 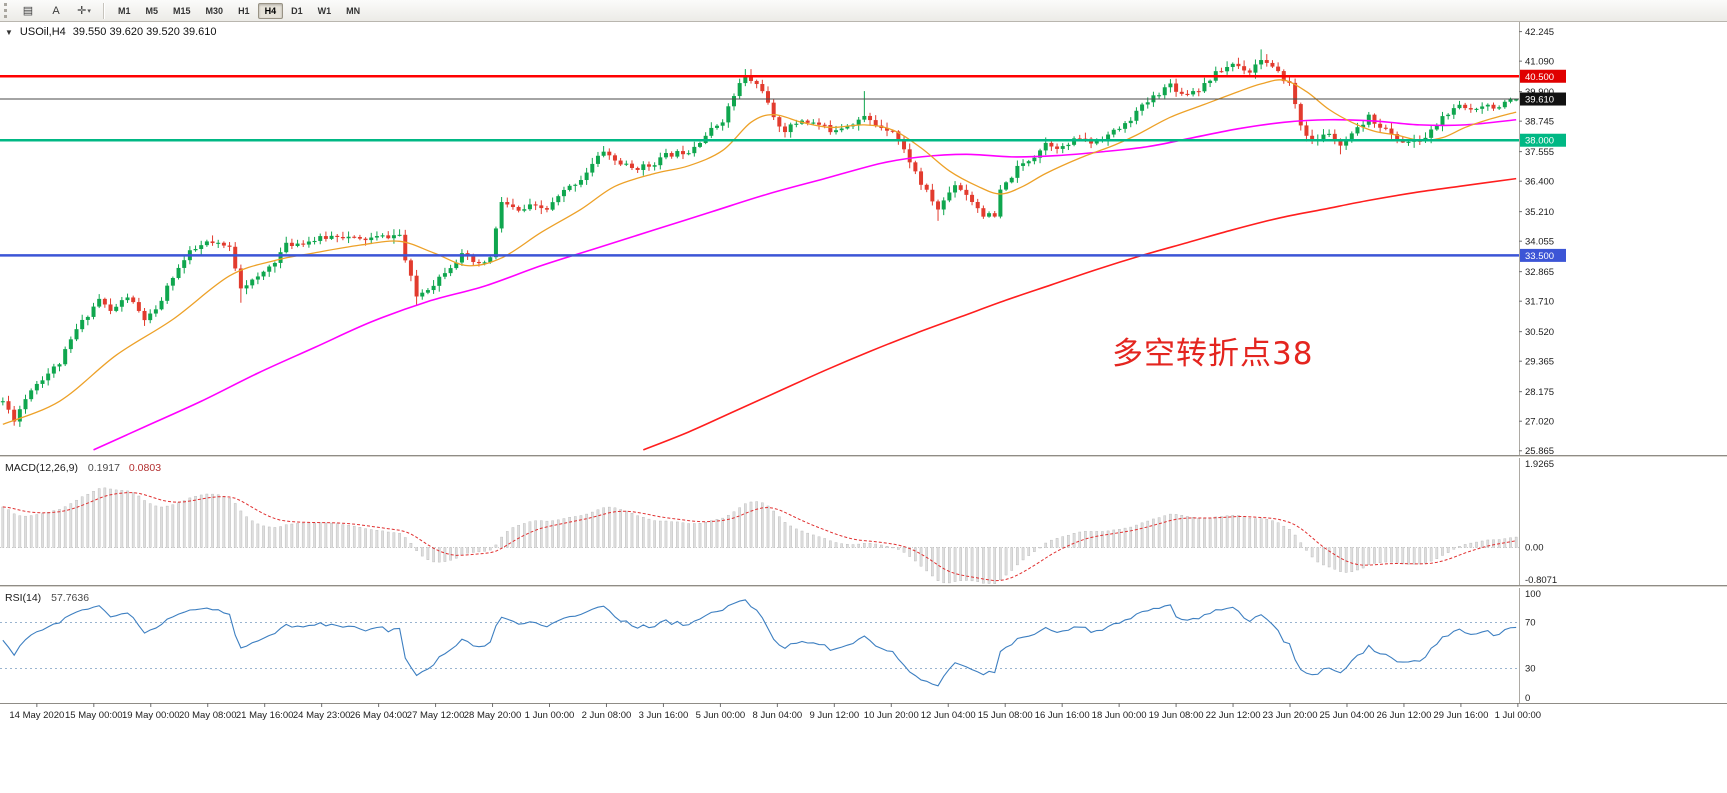 I want to click on y-tick-label: 39.900, so click(x=1539, y=92).